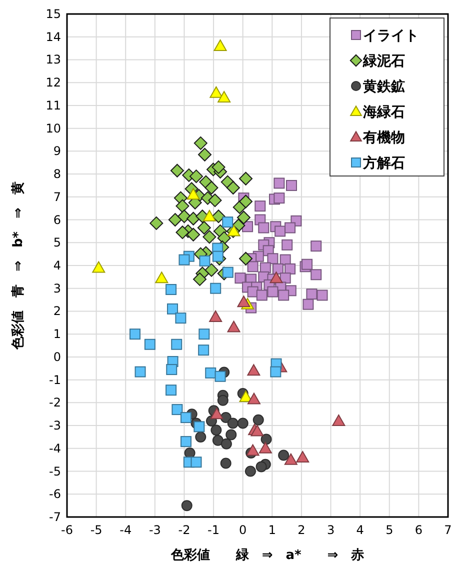 The width and height of the screenshot is (457, 569). What do you see at coordinates (418, 530) in the screenshot?
I see `x-tick-label: 6` at bounding box center [418, 530].